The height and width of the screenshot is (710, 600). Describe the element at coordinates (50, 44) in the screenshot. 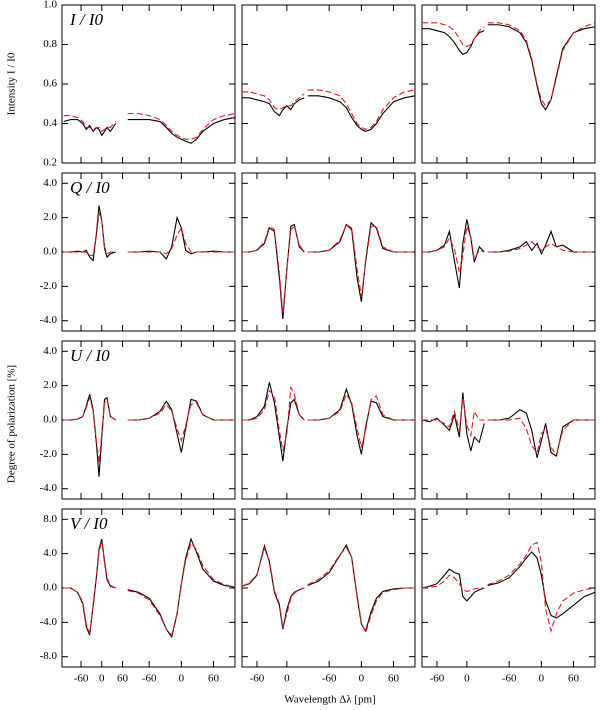

I see `y-tick-label: 0.8` at that location.